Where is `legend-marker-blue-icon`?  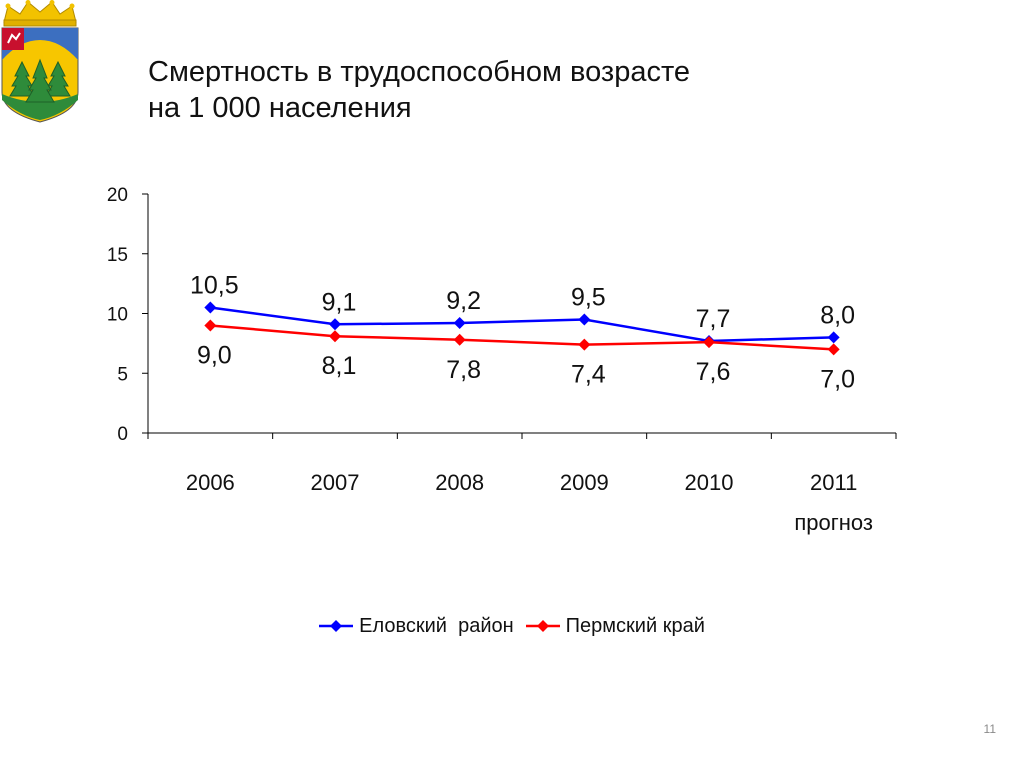 legend-marker-blue-icon is located at coordinates (336, 626).